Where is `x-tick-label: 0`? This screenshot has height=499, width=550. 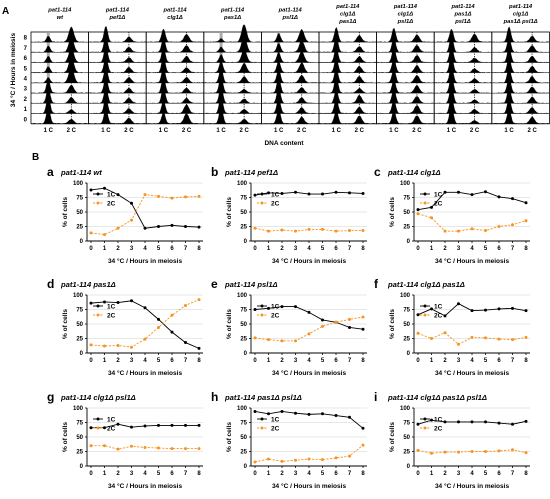
x-tick-label: 0 is located at coordinates (418, 474).